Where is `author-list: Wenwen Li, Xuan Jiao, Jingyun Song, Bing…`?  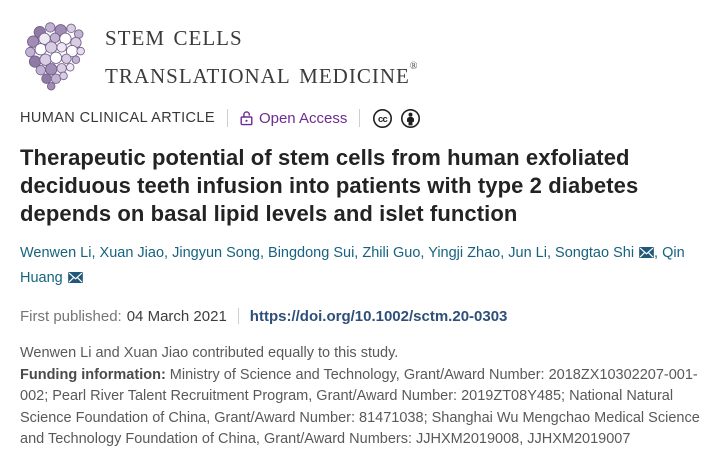 author-list: Wenwen Li, Xuan Jiao, Jingyun Song, Bing… is located at coordinates (367, 266).